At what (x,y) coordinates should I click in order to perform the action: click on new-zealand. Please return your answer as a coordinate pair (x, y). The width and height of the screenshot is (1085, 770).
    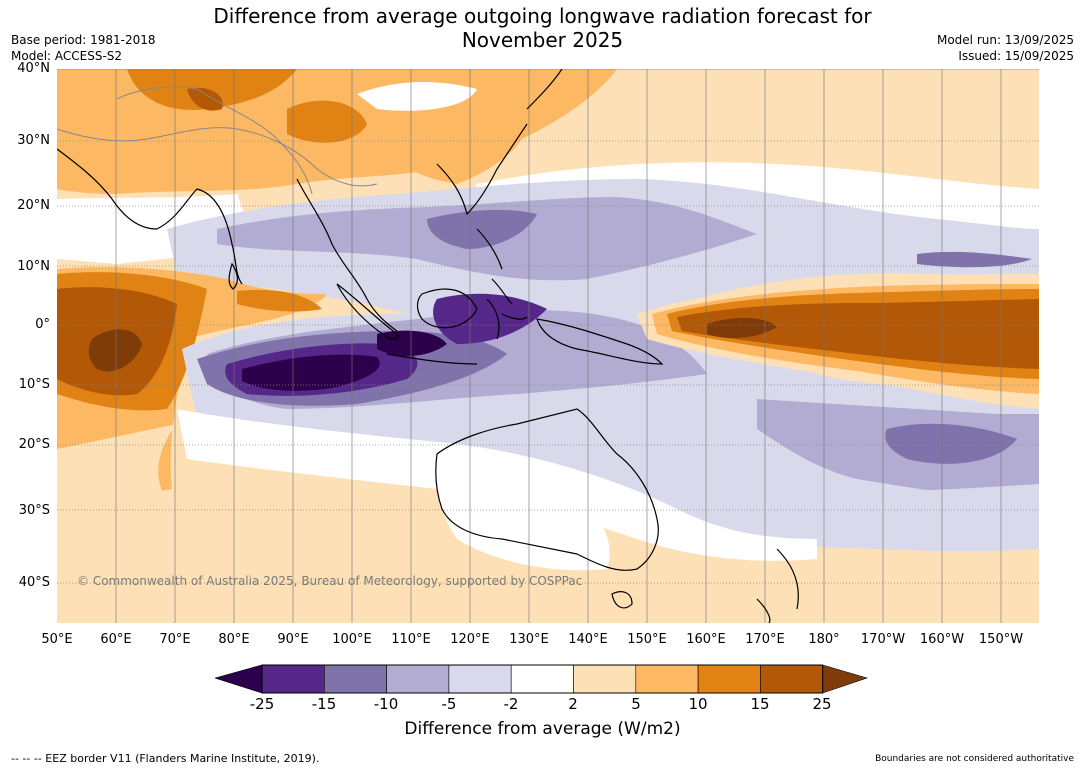
    Looking at the image, I should click on (777, 585).